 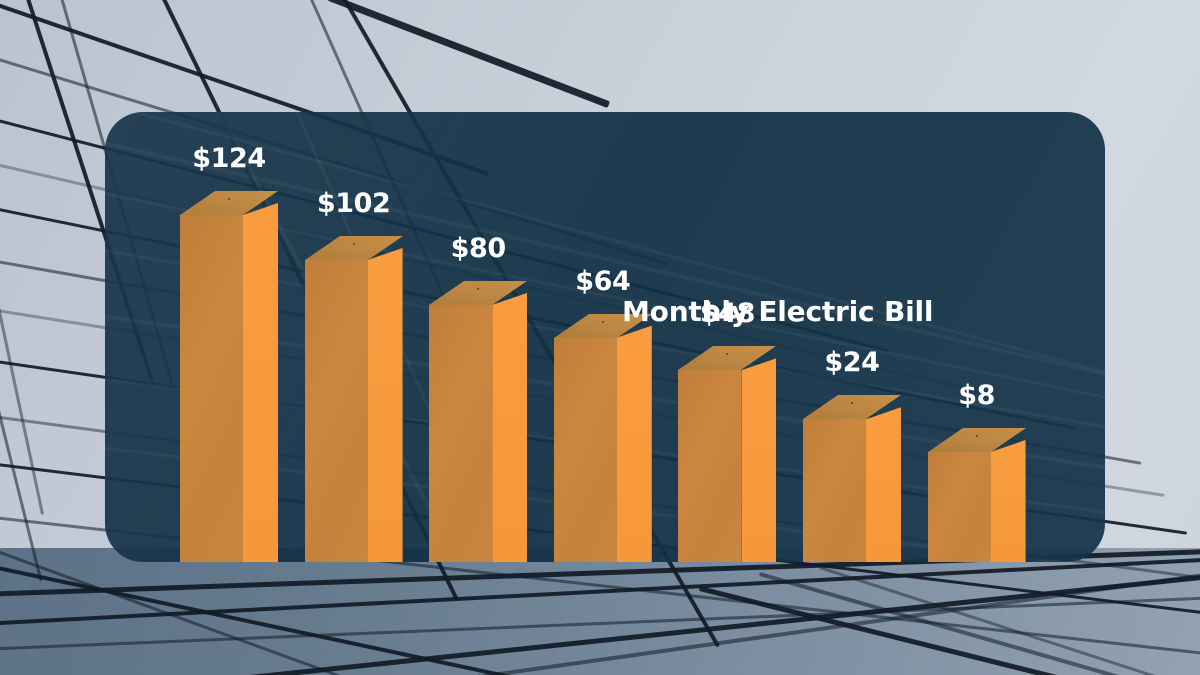 I want to click on bar-value-label: $48, so click(x=727, y=314).